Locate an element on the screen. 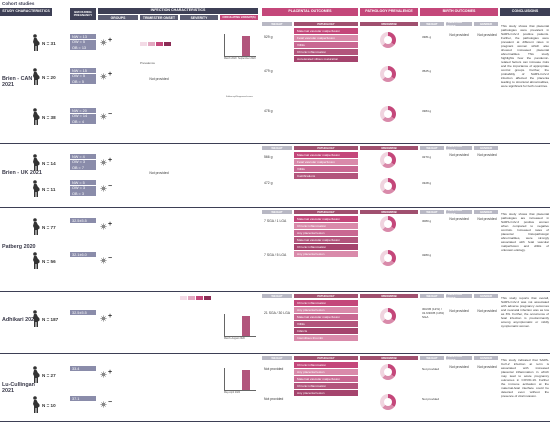 The width and height of the screenshot is (550, 425). placental-weight: Not provided is located at coordinates (274, 399).